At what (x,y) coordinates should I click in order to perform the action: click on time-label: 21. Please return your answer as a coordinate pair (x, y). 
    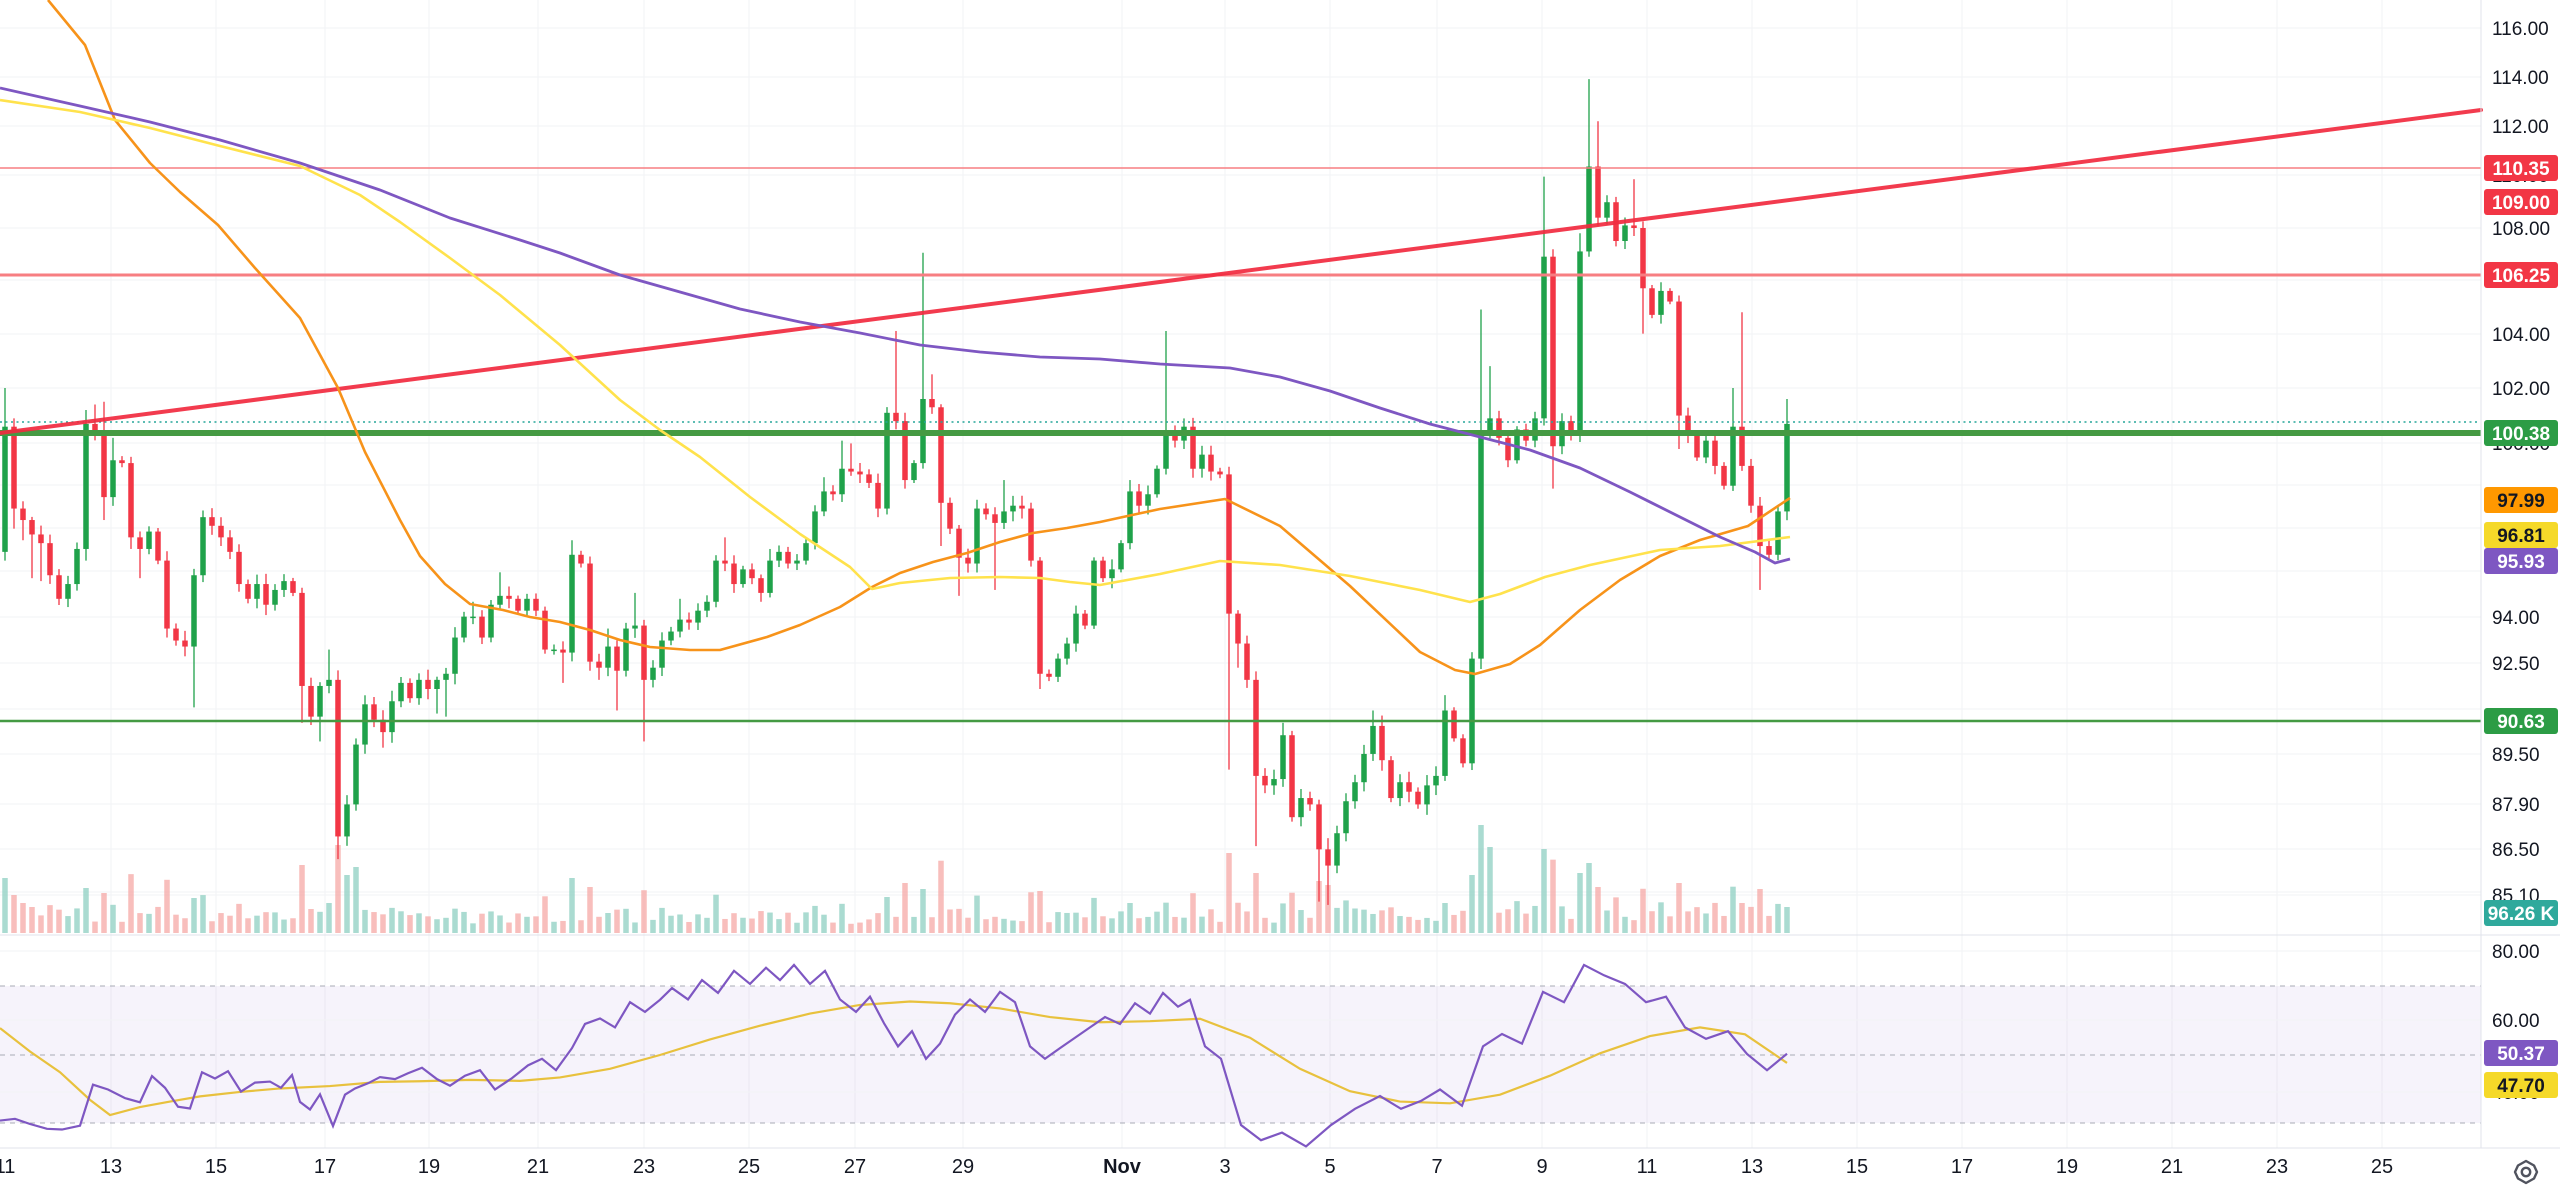
    Looking at the image, I should click on (538, 1167).